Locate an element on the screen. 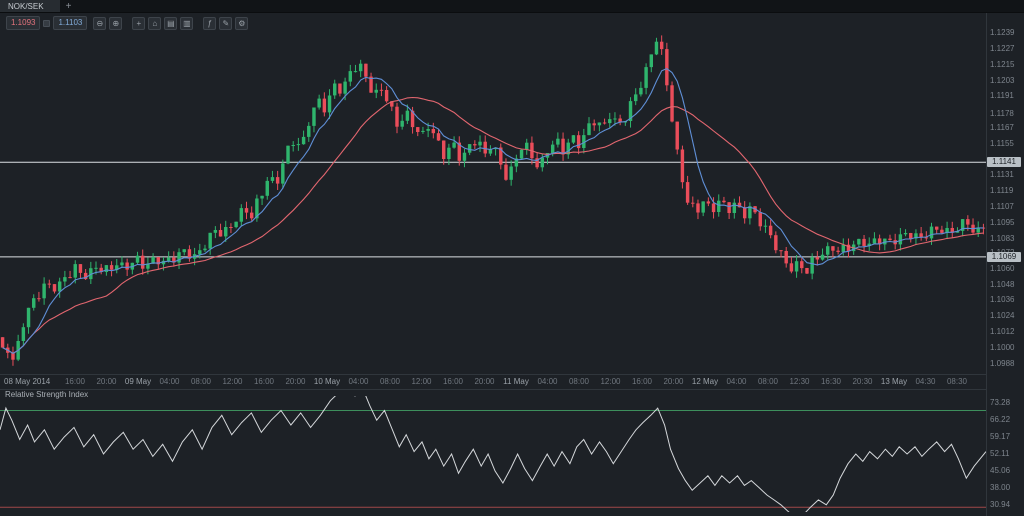 Image resolution: width=1024 pixels, height=516 pixels. time-label: 04:30 is located at coordinates (925, 381).